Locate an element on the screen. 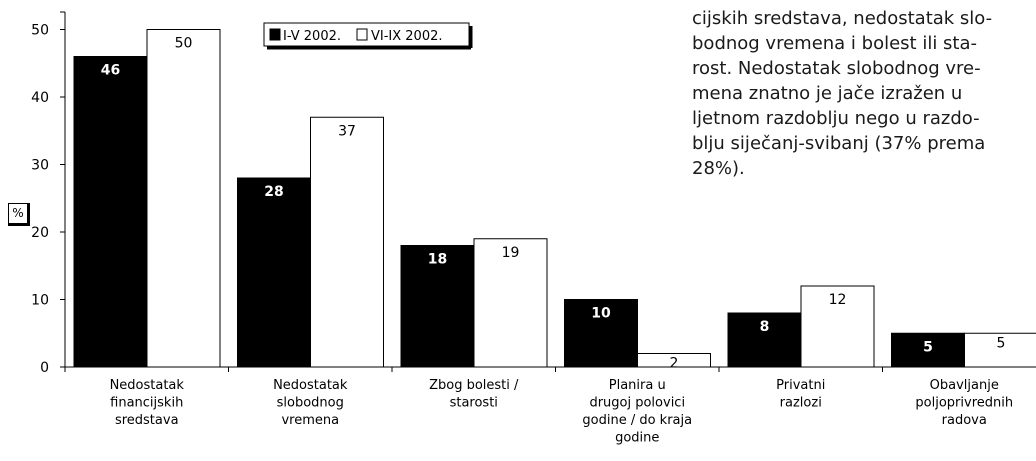 Image resolution: width=1036 pixels, height=461 pixels. data-label: 50 is located at coordinates (184, 44).